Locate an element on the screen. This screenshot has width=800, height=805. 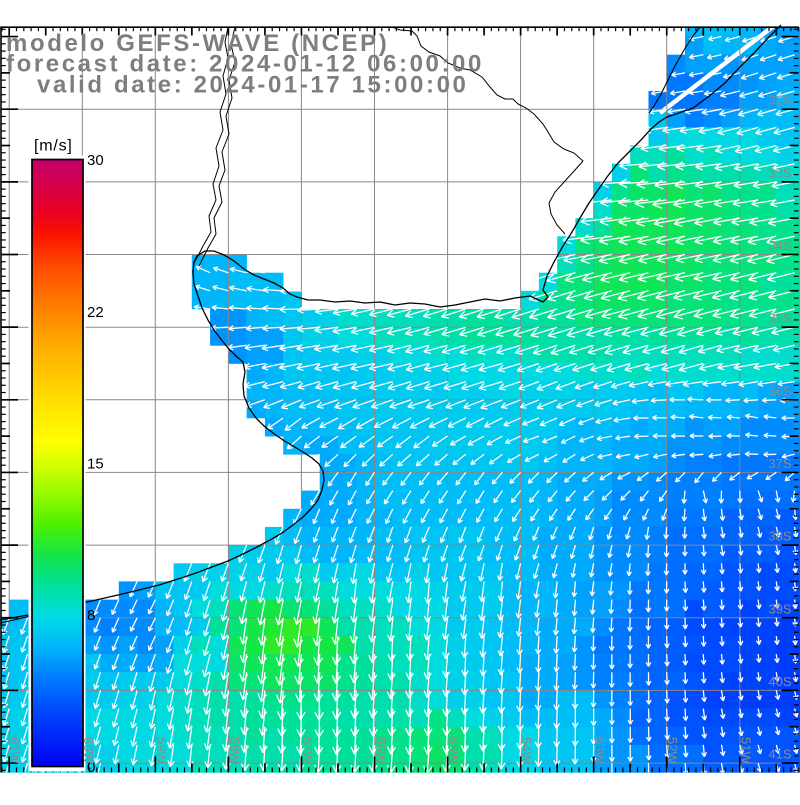
svg-text: 51W is located at coordinates (745, 750).